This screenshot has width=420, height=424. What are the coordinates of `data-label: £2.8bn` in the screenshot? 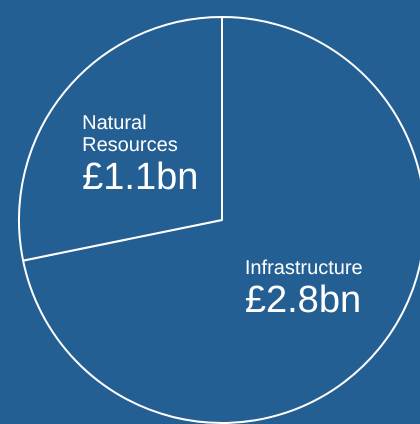 It's located at (303, 299).